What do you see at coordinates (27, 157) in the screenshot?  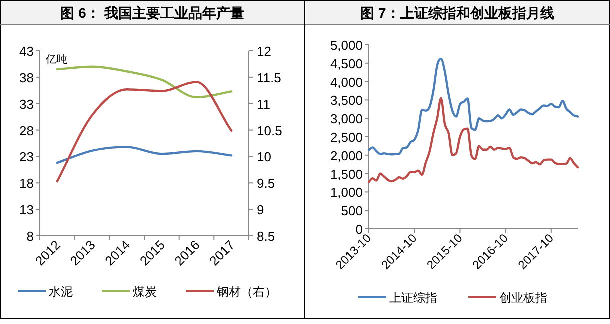 I see `y-tick-label: 23` at bounding box center [27, 157].